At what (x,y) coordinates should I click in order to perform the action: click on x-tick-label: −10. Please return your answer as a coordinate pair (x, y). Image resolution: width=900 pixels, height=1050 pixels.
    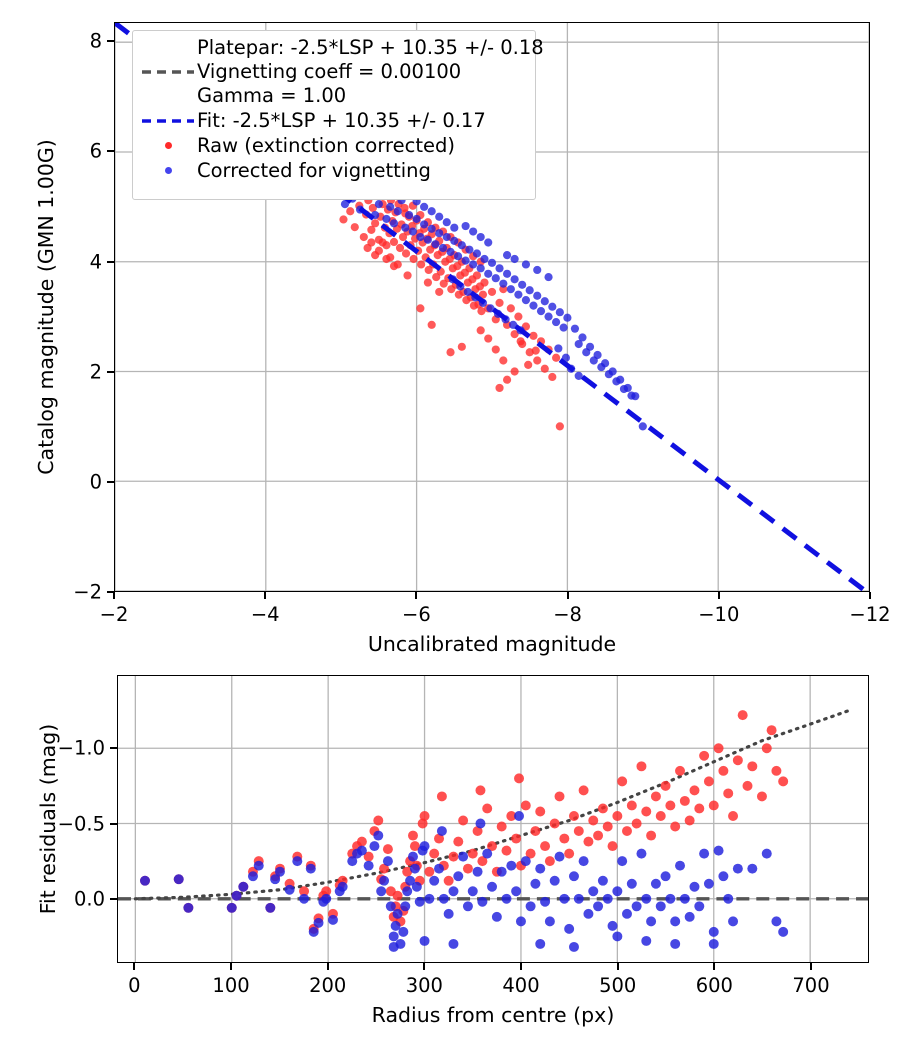
    Looking at the image, I should click on (719, 614).